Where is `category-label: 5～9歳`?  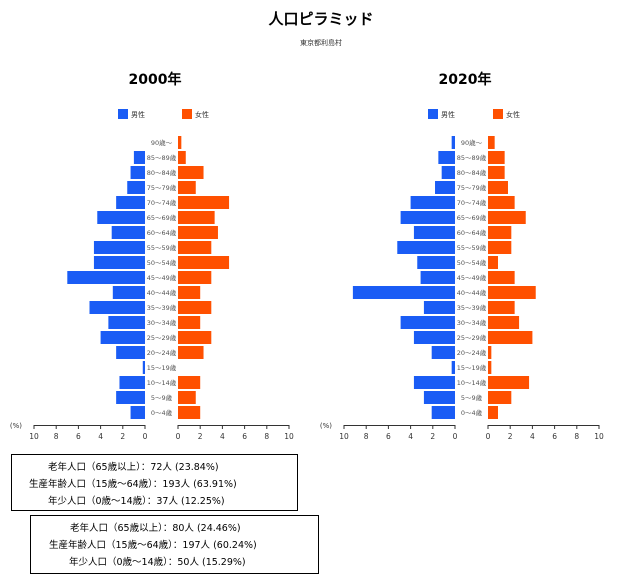
category-label: 5～9歳 is located at coordinates (162, 397).